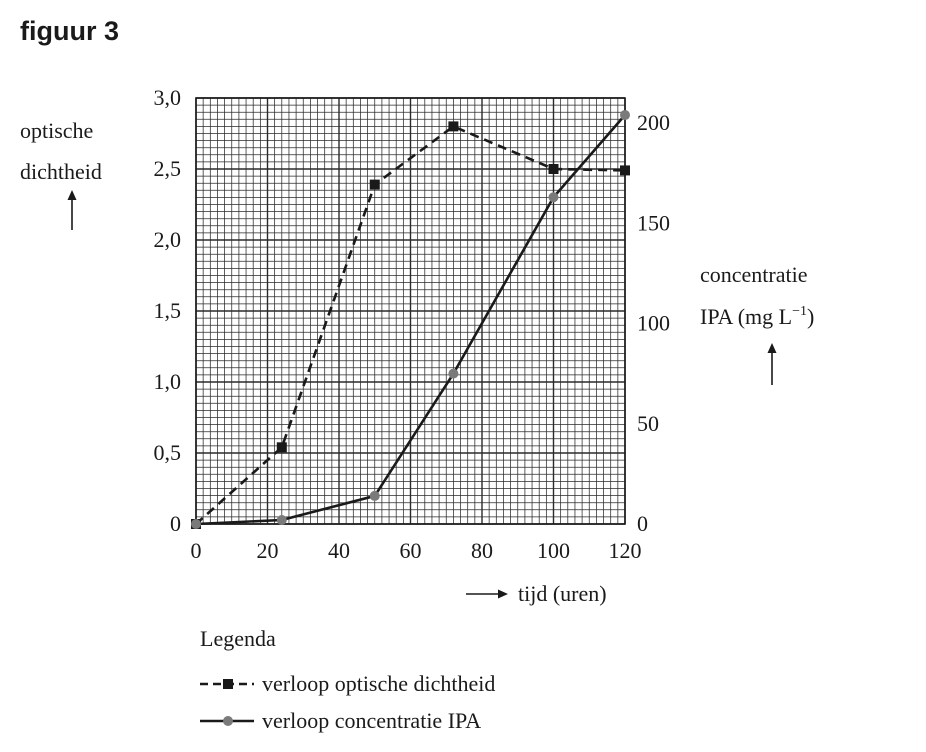  I want to click on x-axis-right-arrow, so click(487, 594).